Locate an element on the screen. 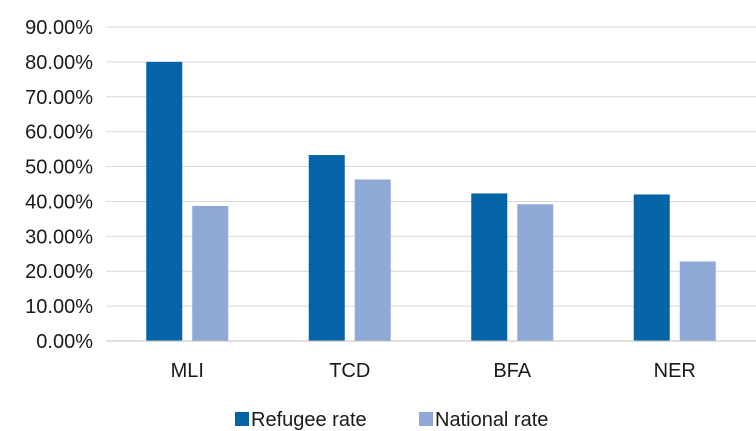 Image resolution: width=756 pixels, height=431 pixels. bar-national-rate-mli is located at coordinates (210, 273).